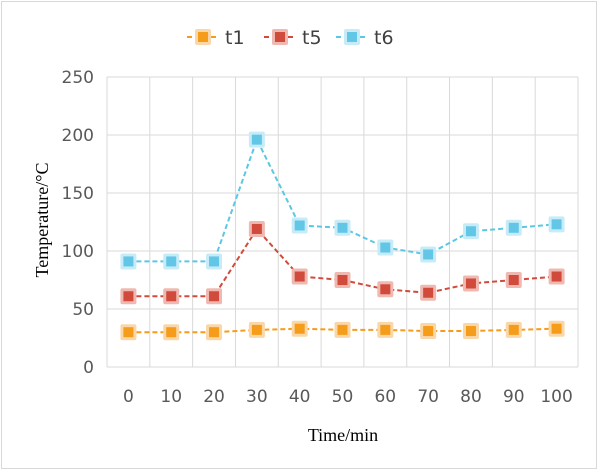  I want to click on x-tick-label: 80, so click(471, 397).